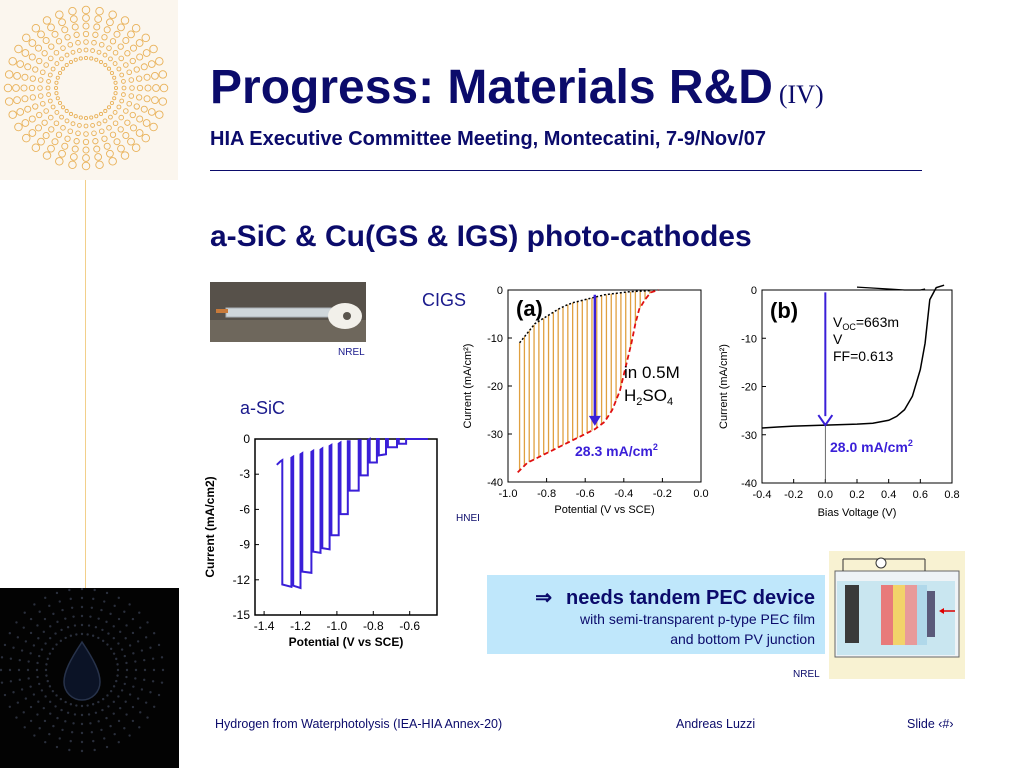 This screenshot has height=773, width=1024. Describe the element at coordinates (749, 388) in the screenshot. I see `y-tick-label: -20` at that location.